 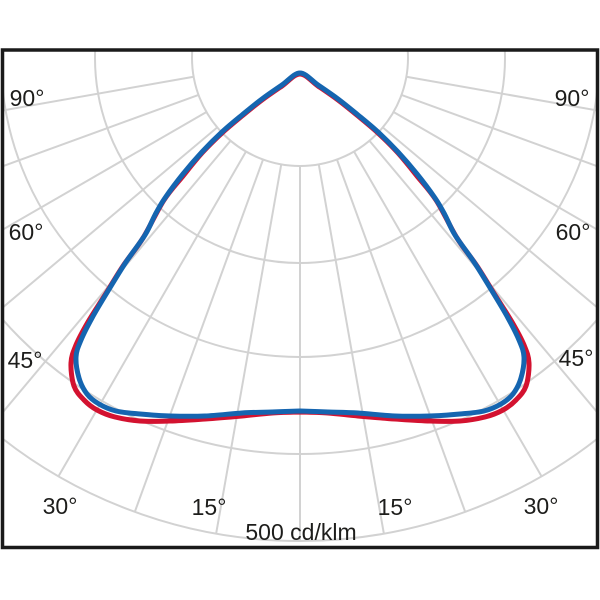 I want to click on angle-ray--60deg, so click(x=104, y=171).